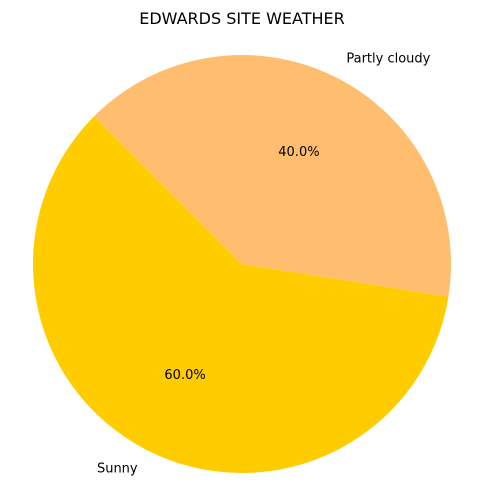  What do you see at coordinates (242, 18) in the screenshot?
I see `chart-title: EDWARDS SITE WEATHER` at bounding box center [242, 18].